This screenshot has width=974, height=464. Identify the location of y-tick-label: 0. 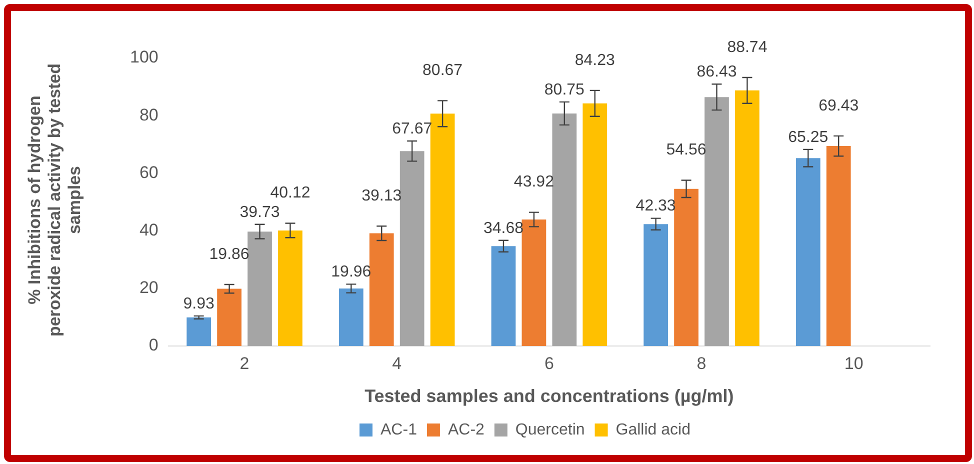
(153, 345).